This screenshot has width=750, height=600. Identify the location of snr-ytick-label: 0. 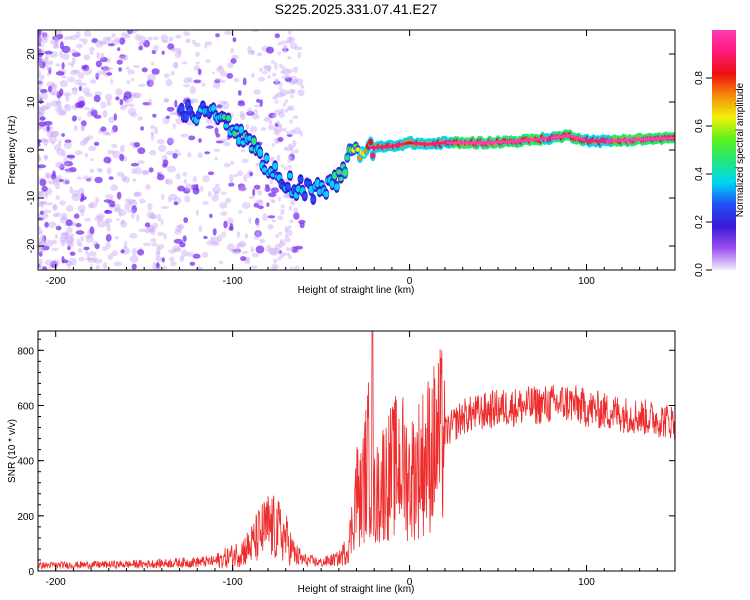
(31, 572).